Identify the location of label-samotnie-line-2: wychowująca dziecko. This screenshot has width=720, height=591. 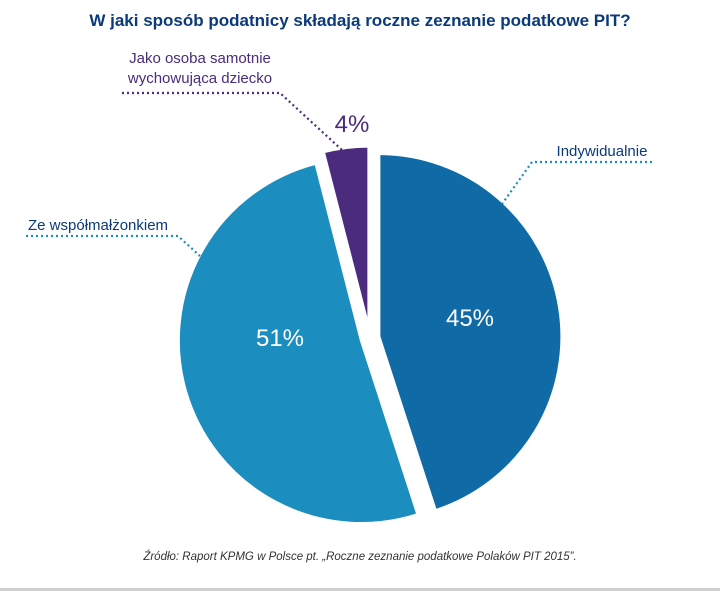
(199, 78).